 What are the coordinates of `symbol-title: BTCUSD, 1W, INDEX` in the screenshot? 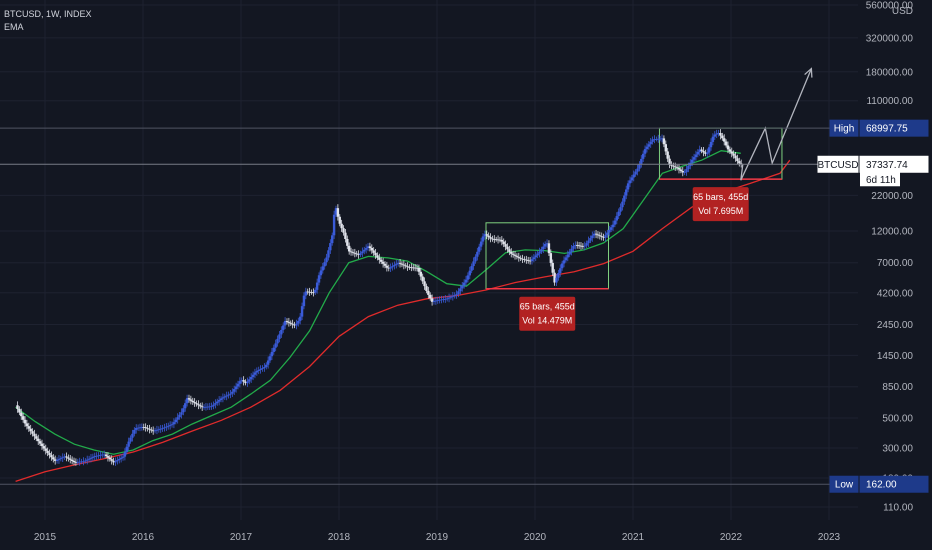 It's located at (48, 14).